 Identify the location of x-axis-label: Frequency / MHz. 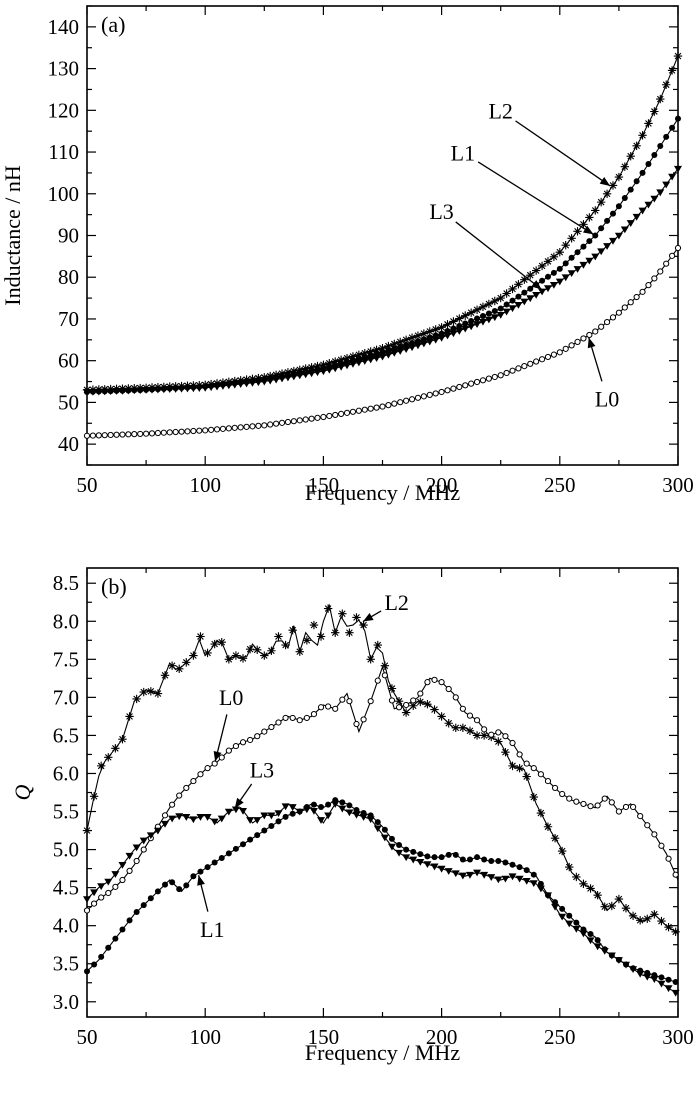
(382, 1052).